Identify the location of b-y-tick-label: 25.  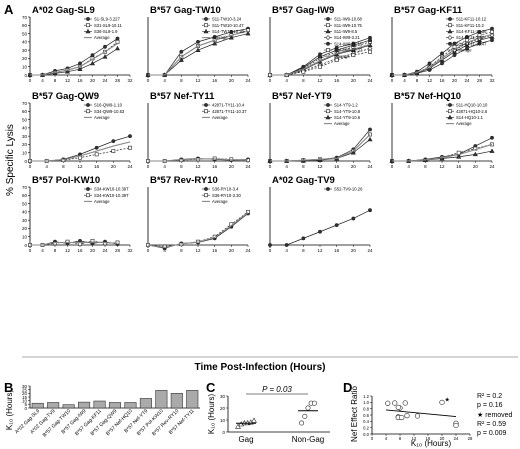
(25, 389).